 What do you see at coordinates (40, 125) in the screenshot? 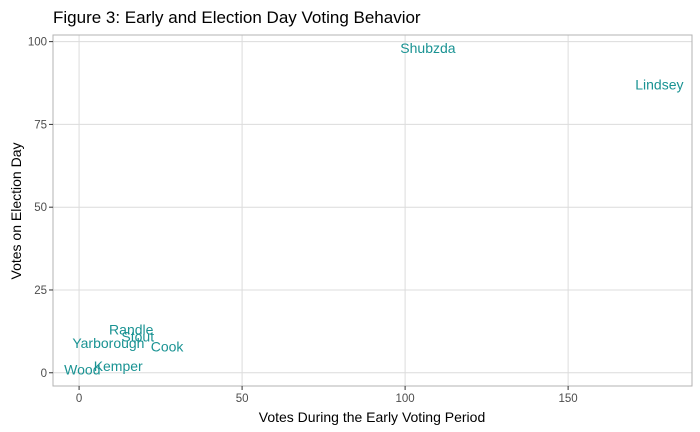
I see `y-tick-label: 75` at bounding box center [40, 125].